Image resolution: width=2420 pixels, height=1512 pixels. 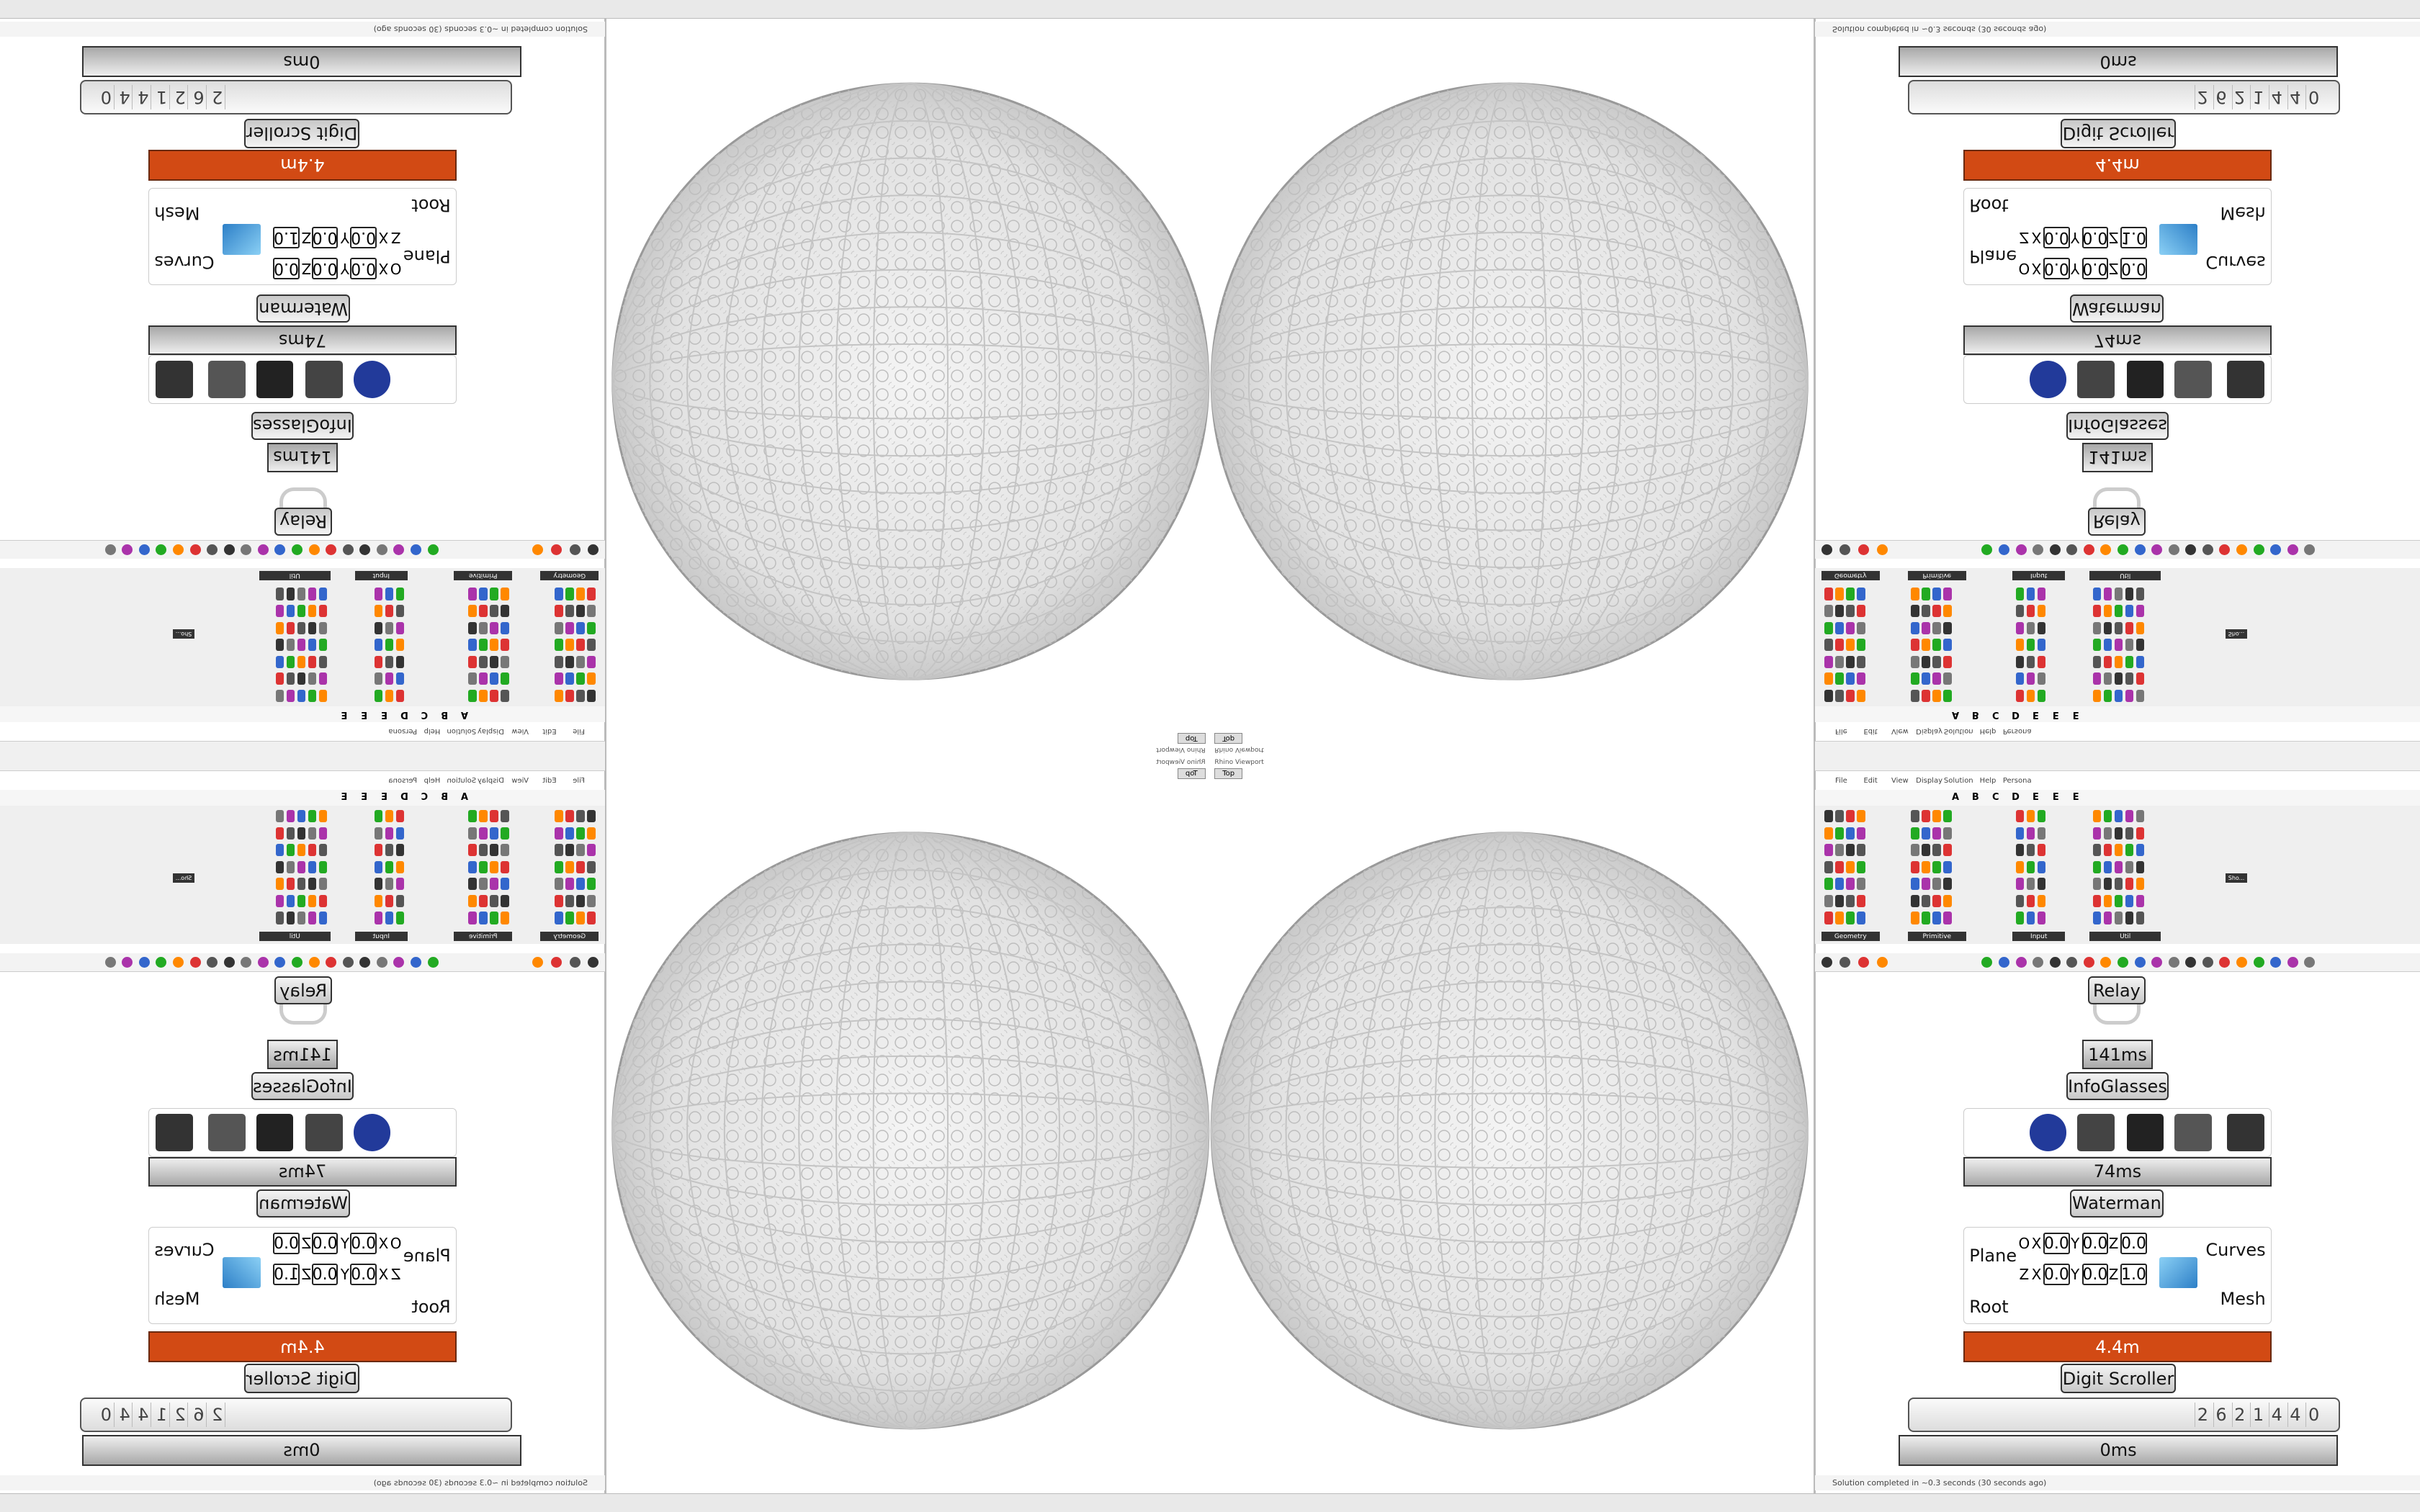 I want to click on menu-item: Solution, so click(x=462, y=780).